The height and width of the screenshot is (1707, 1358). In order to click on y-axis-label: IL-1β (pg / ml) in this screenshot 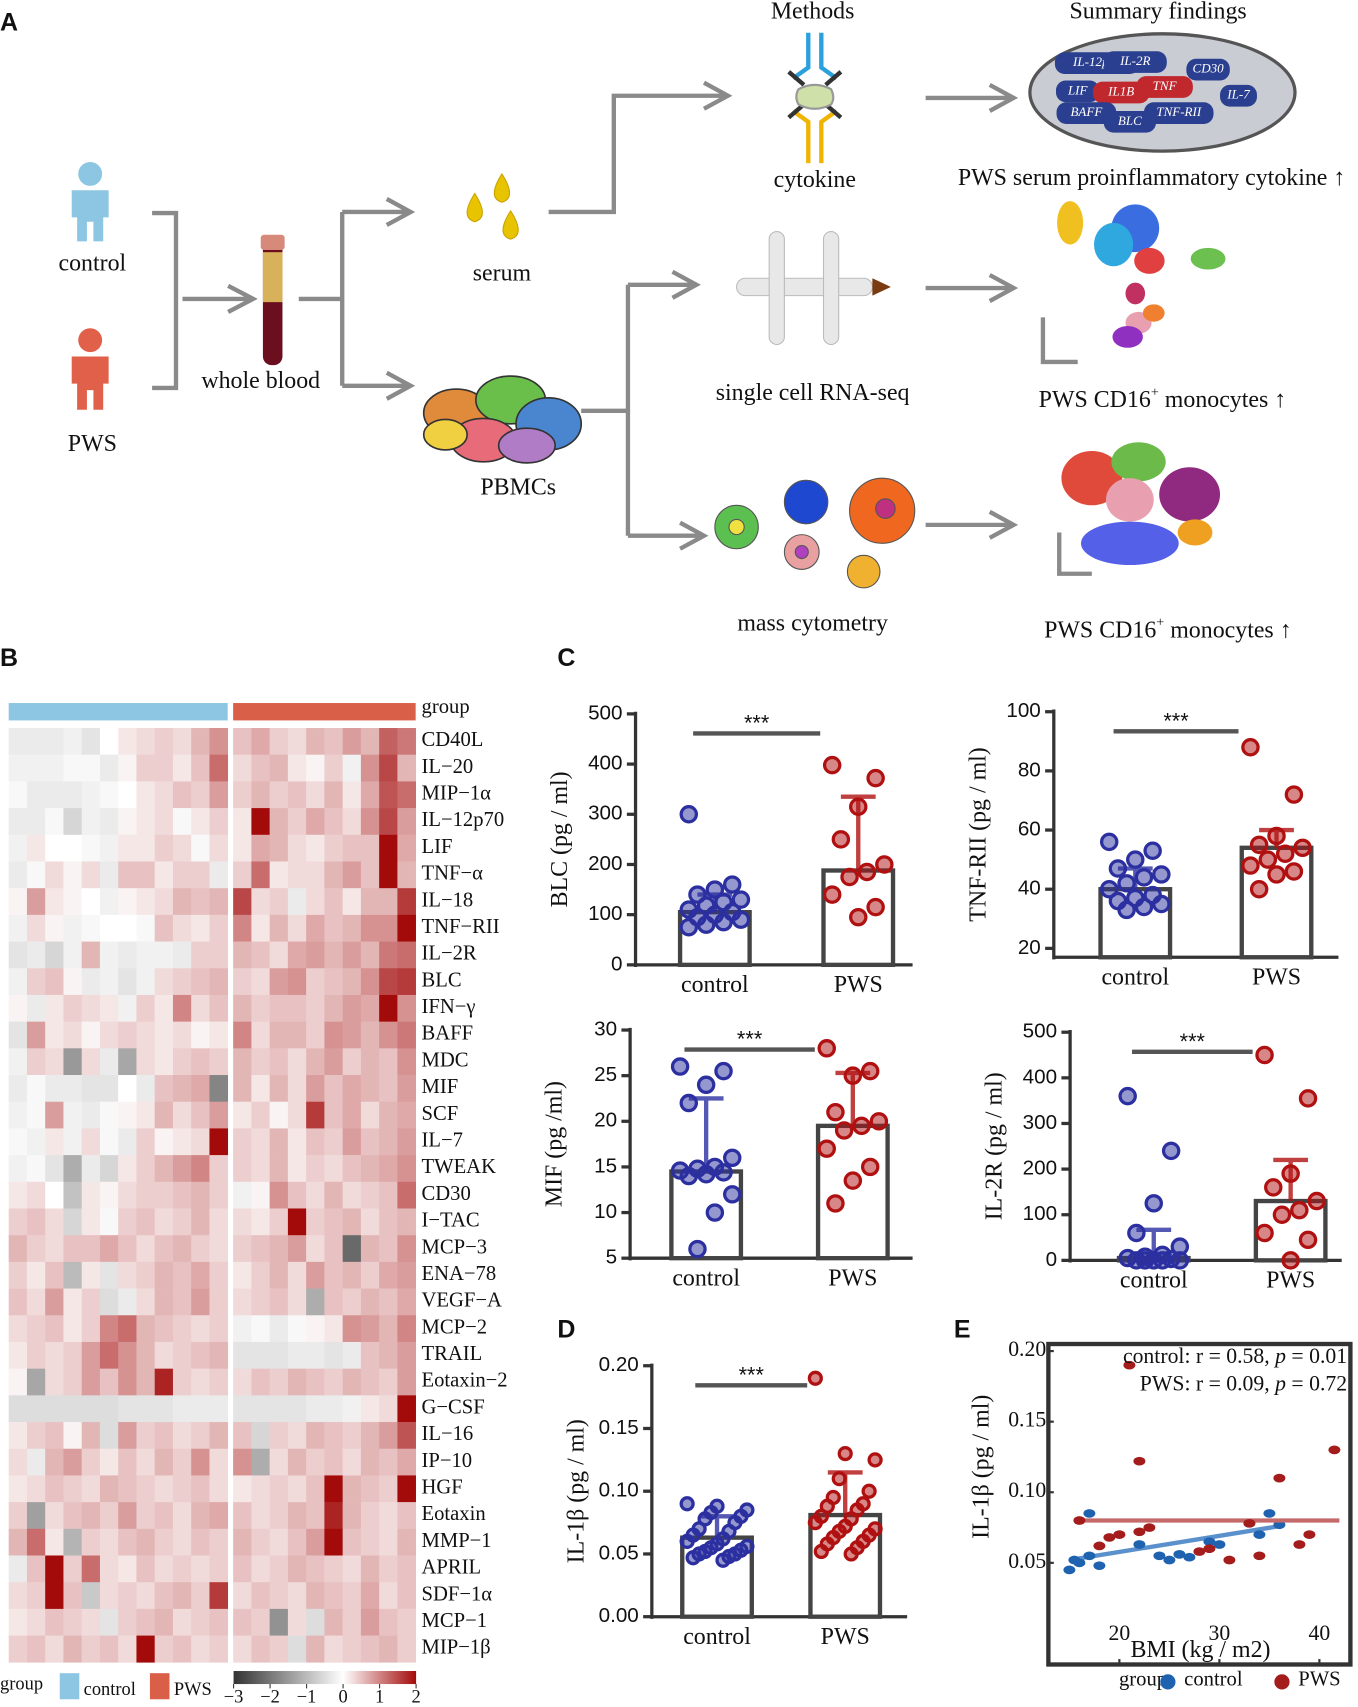, I will do `click(576, 1491)`.